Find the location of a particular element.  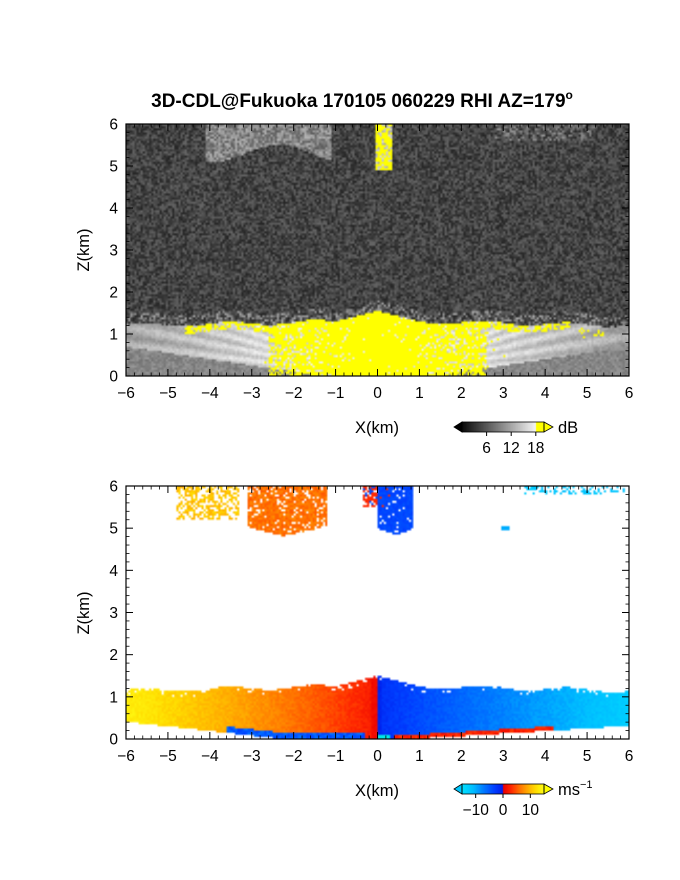

velocity-colorbar: ms−1 −10 0 10 is located at coordinates (523, 799).